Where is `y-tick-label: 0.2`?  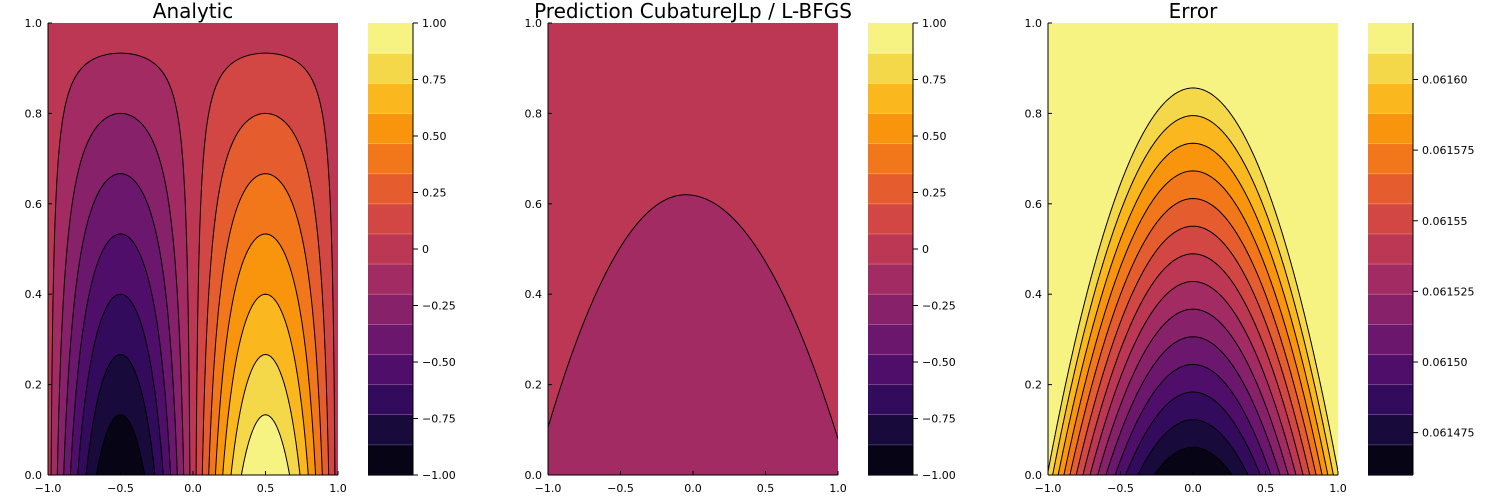
y-tick-label: 0.2 is located at coordinates (34, 385).